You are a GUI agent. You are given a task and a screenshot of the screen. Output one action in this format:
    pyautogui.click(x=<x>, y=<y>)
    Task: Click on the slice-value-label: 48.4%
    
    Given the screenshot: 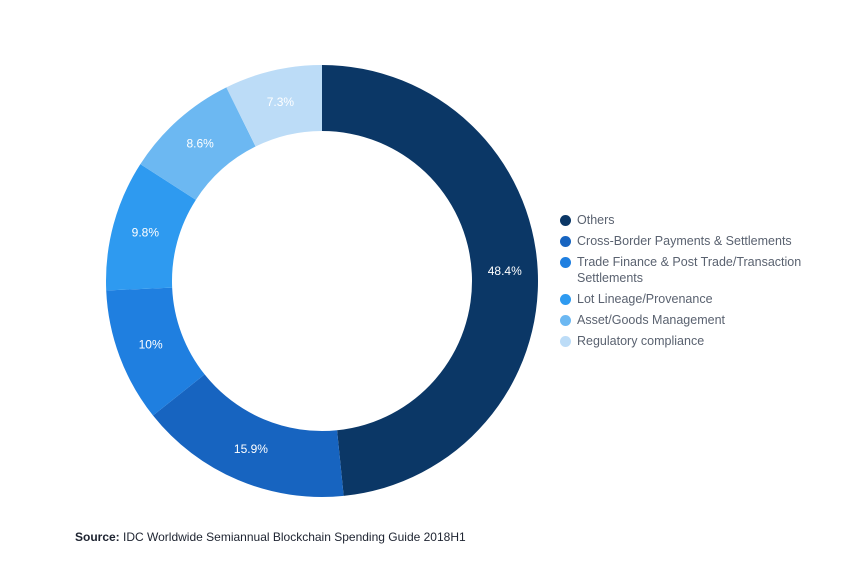 What is the action you would take?
    pyautogui.click(x=505, y=271)
    